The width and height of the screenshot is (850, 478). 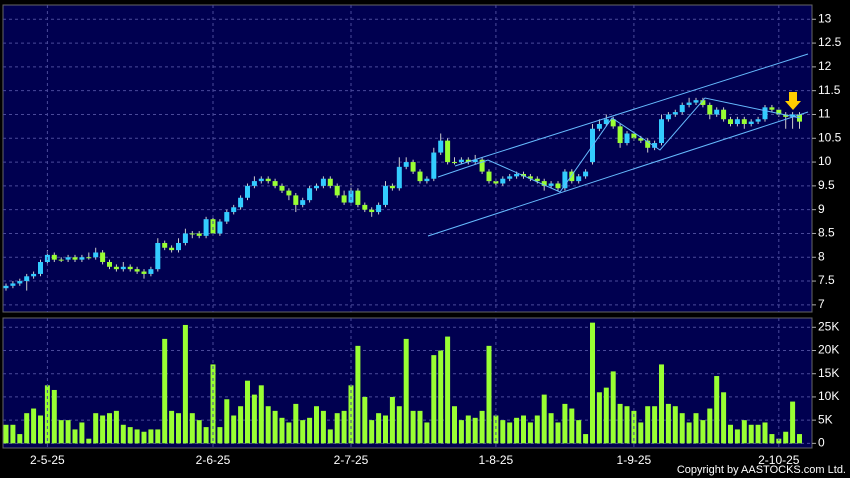 What do you see at coordinates (826, 233) in the screenshot?
I see `y-tick-label: 8.5` at bounding box center [826, 233].